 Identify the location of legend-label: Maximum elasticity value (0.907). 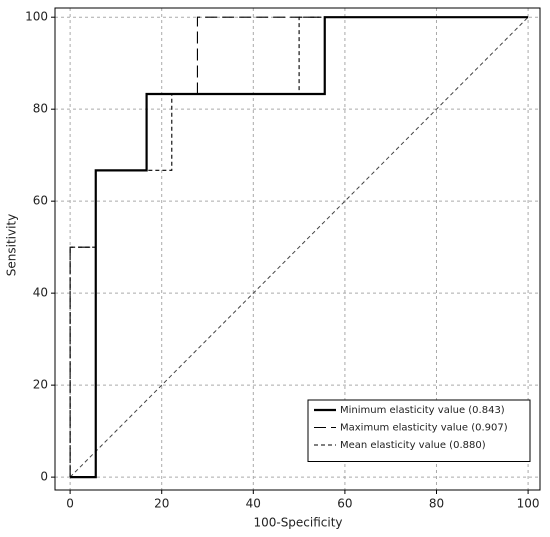
(424, 428).